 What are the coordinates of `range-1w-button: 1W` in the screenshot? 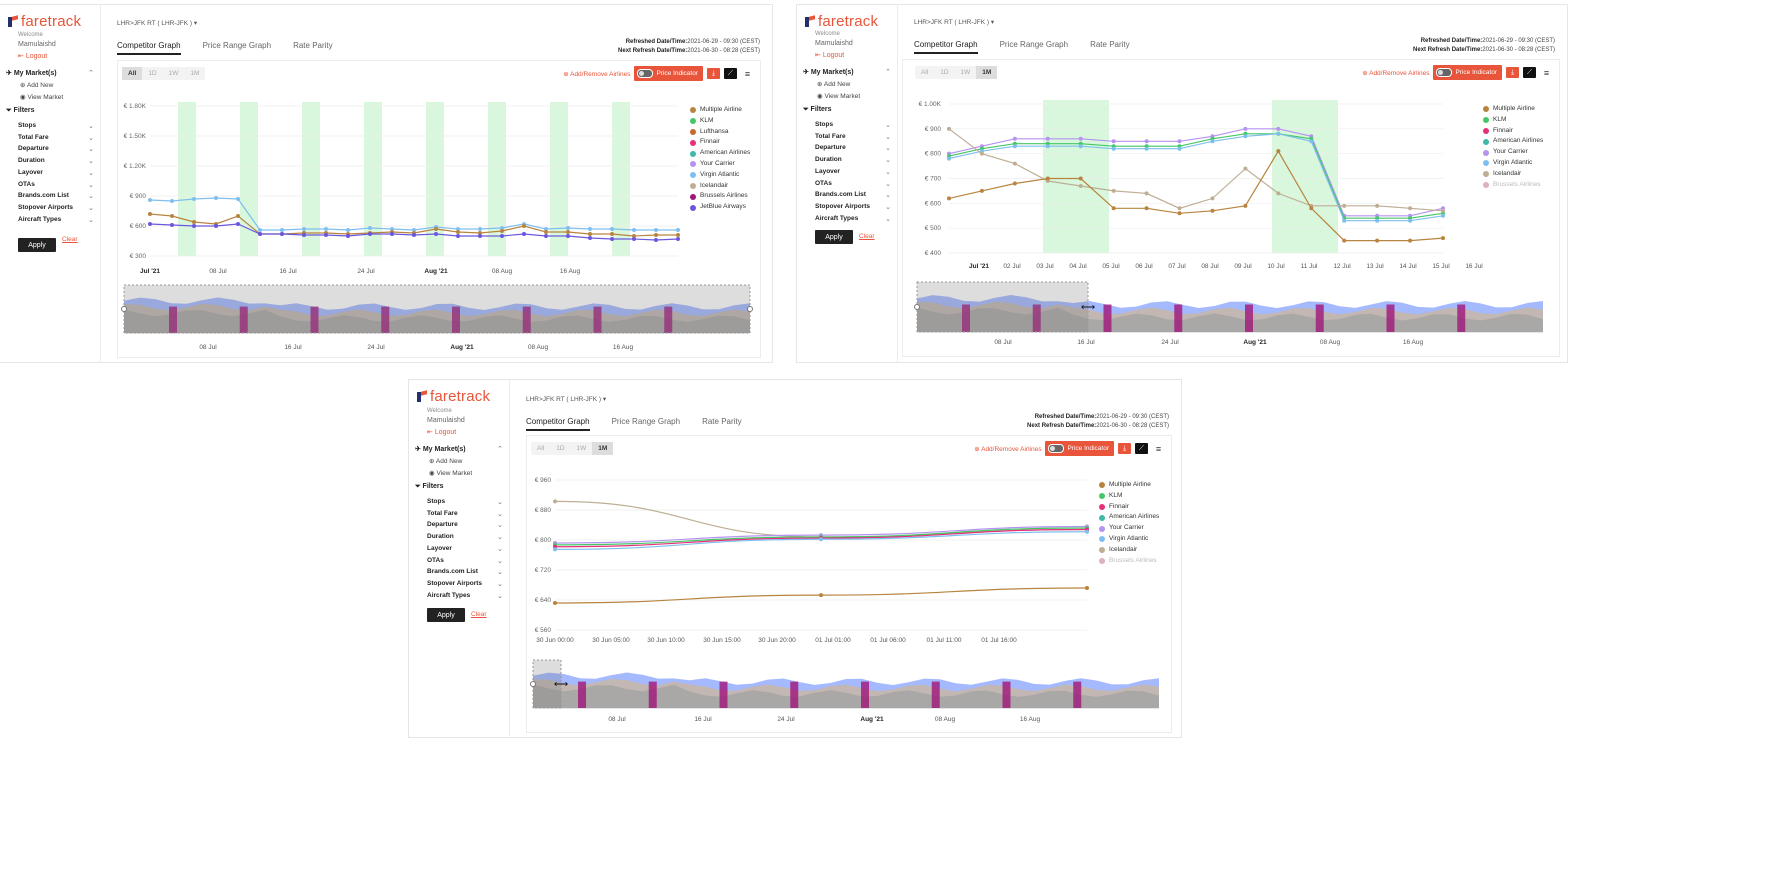 It's located at (965, 72).